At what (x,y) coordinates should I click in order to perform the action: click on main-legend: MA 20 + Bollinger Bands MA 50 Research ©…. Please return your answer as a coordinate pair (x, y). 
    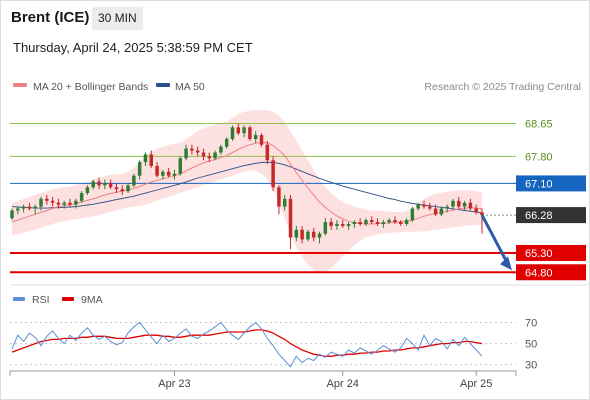
    Looking at the image, I should click on (297, 87).